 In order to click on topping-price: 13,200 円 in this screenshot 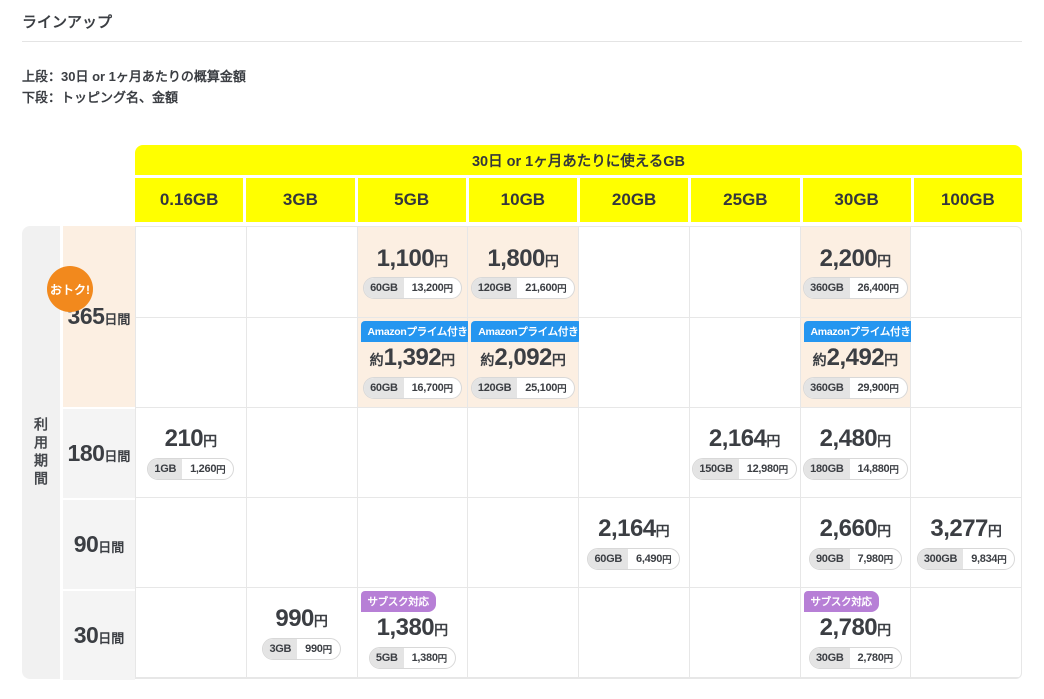, I will do `click(432, 288)`.